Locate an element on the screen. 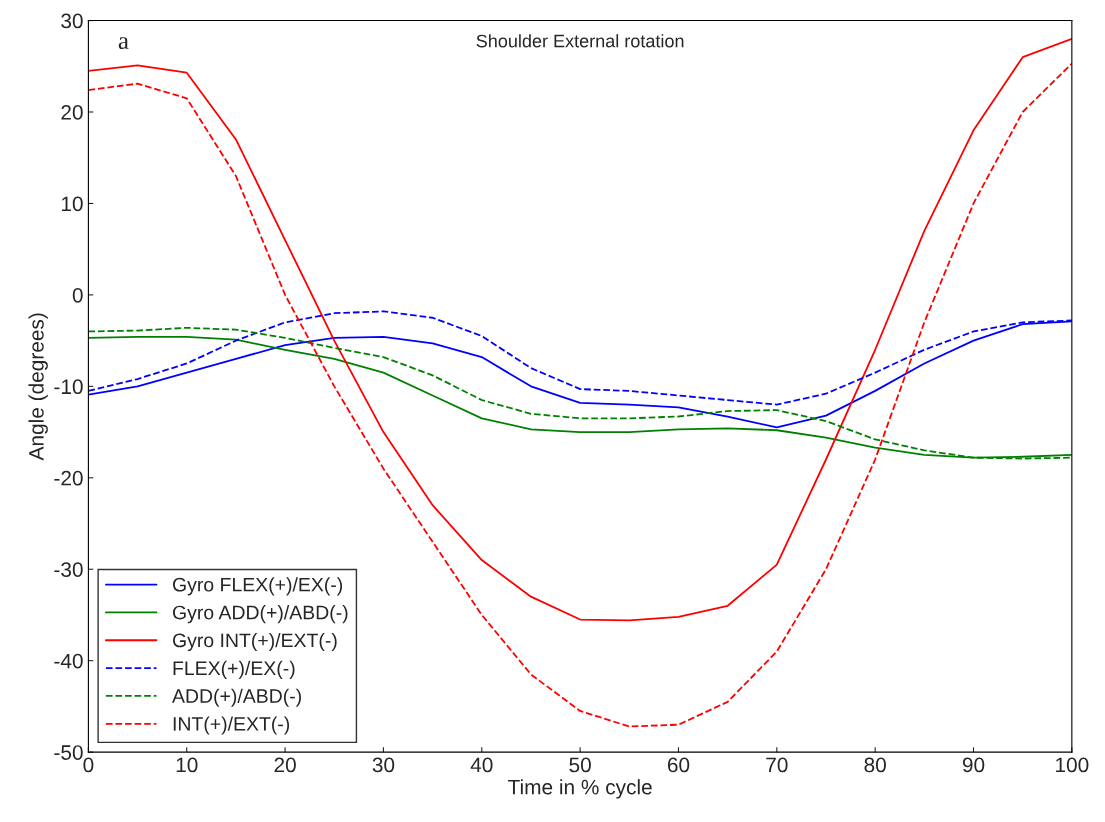 This screenshot has width=1105, height=822. legend-label: Gyro FLEX(+)/EX(-) is located at coordinates (257, 586).